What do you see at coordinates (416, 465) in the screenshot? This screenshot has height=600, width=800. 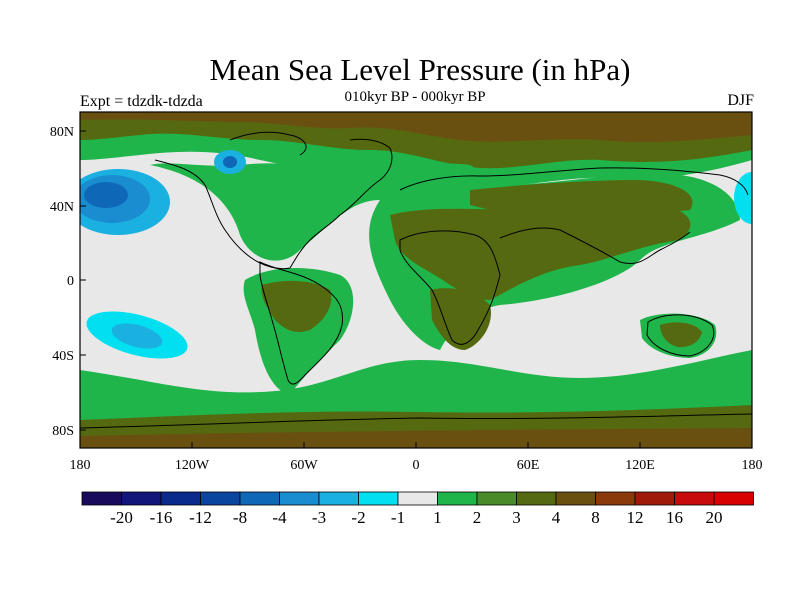 I see `lon-label-0: 0` at bounding box center [416, 465].